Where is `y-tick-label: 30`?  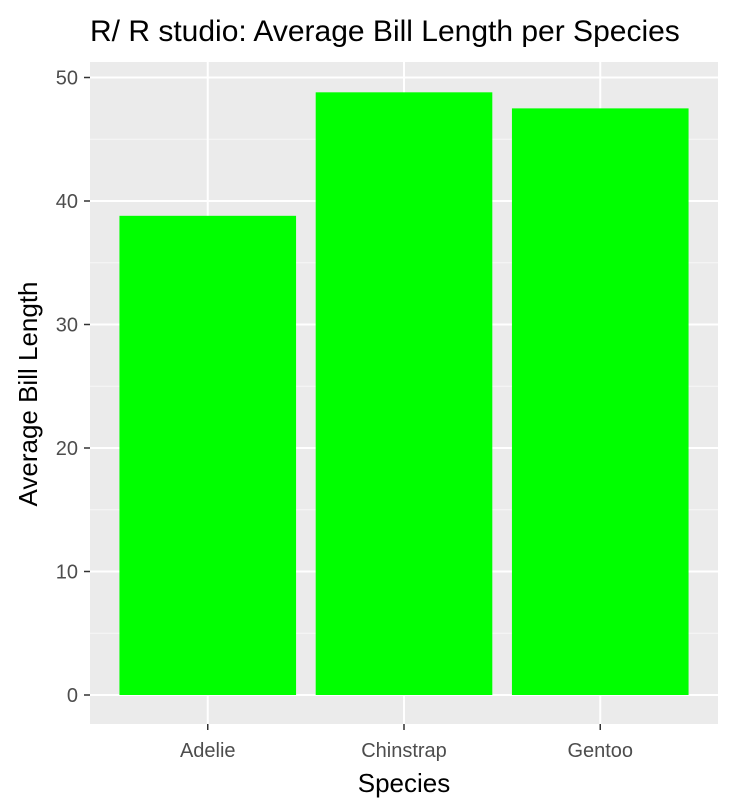 y-tick-label: 30 is located at coordinates (67, 326).